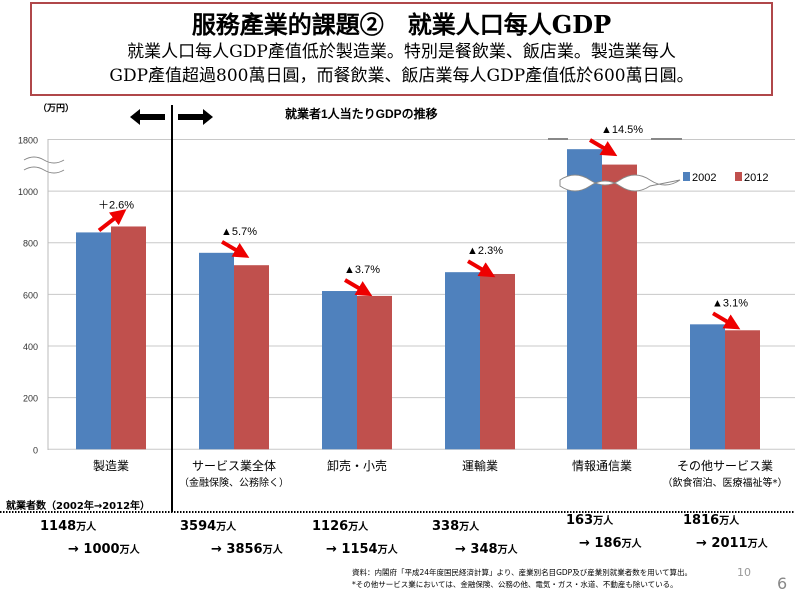 This screenshot has width=800, height=600. I want to click on inner-page-number: 10, so click(744, 572).